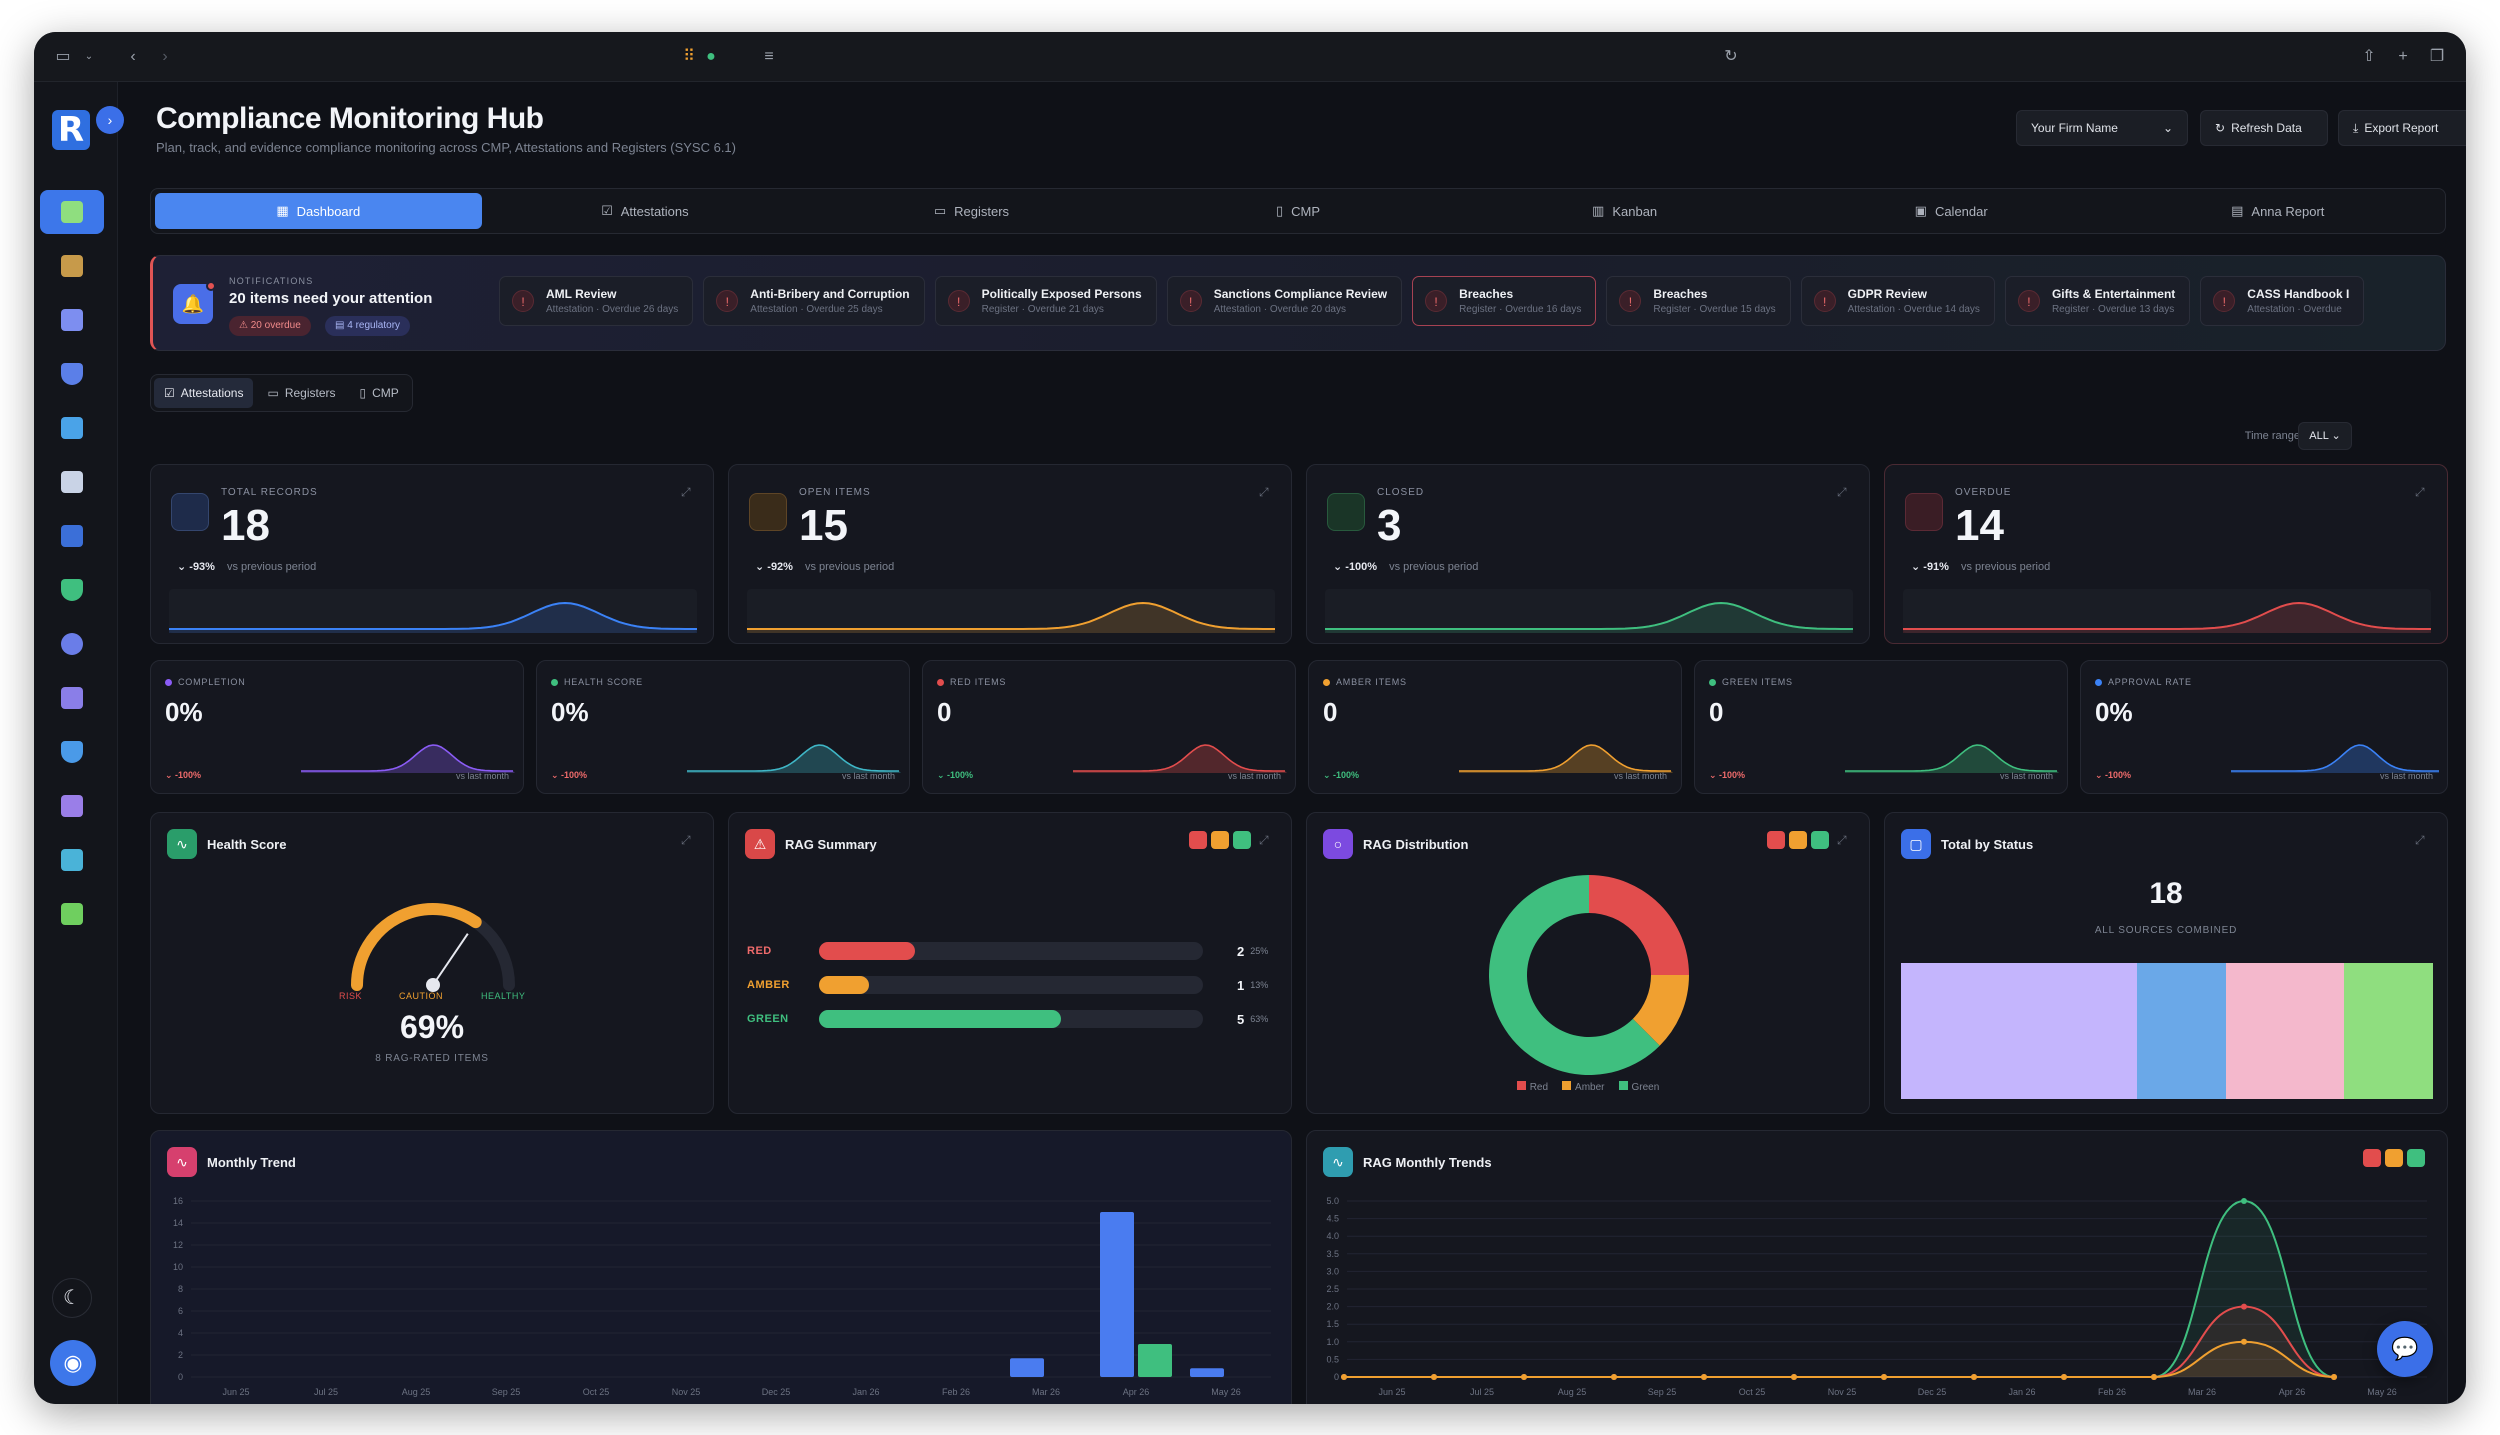  I want to click on refresh-data-button: ↻ Refresh Data, so click(2264, 128).